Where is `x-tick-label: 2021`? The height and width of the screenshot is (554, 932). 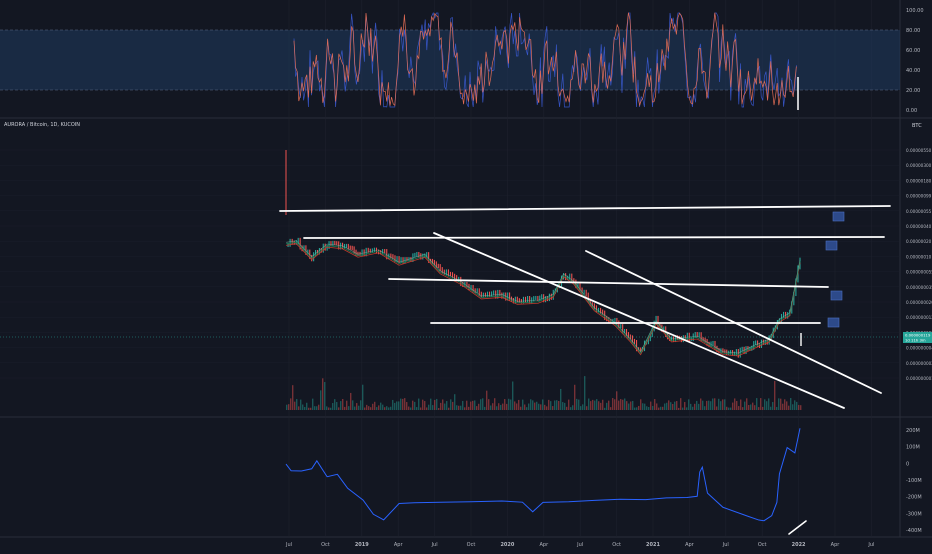 x-tick-label: 2021 is located at coordinates (653, 545).